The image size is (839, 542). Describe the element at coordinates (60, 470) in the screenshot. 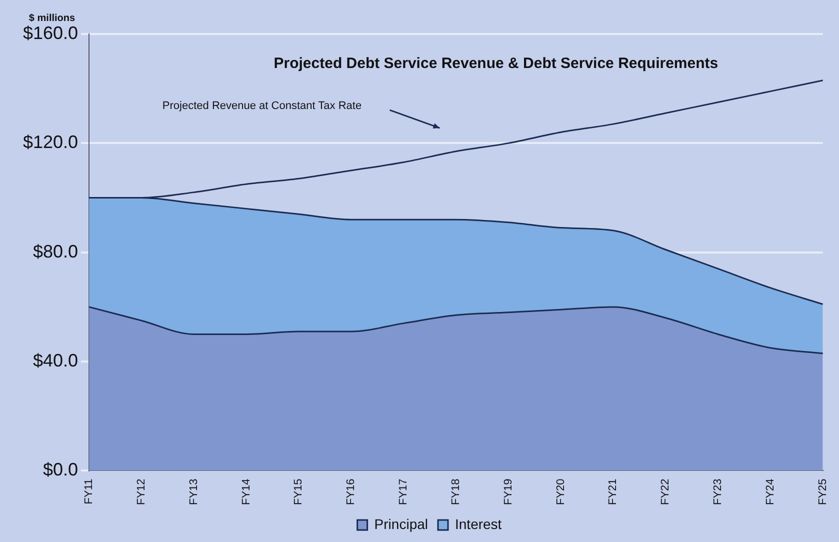

I see `y-tick-label: $0.0` at that location.